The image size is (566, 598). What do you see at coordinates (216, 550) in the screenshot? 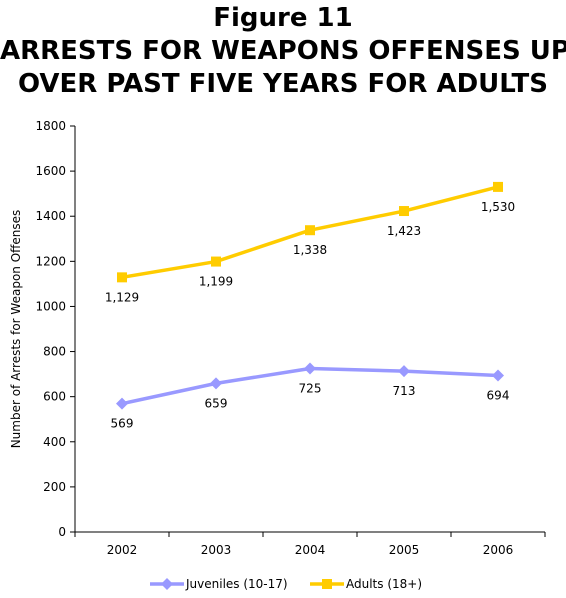
I see `x-tick-label: 2003` at bounding box center [216, 550].